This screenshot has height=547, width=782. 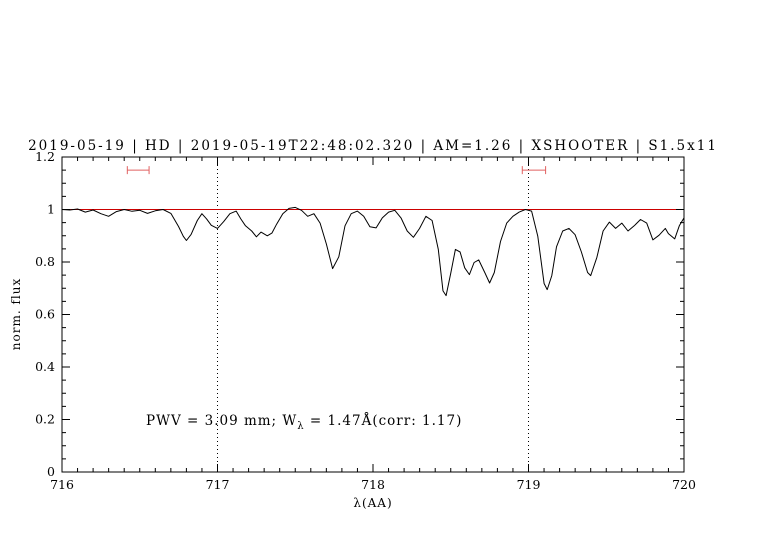 I want to click on x-tick-label: 718, so click(x=373, y=484).